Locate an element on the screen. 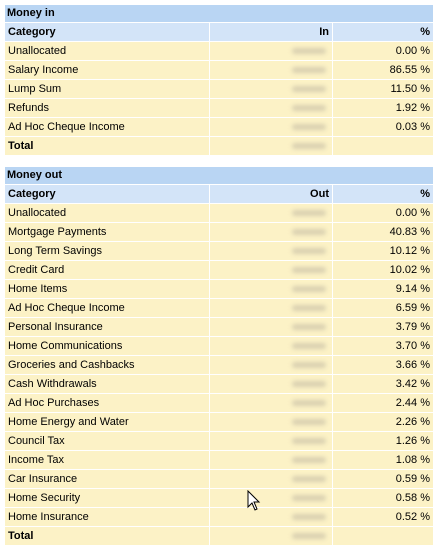 This screenshot has width=437, height=548. percent-cell: 0.00 % is located at coordinates (412, 51).